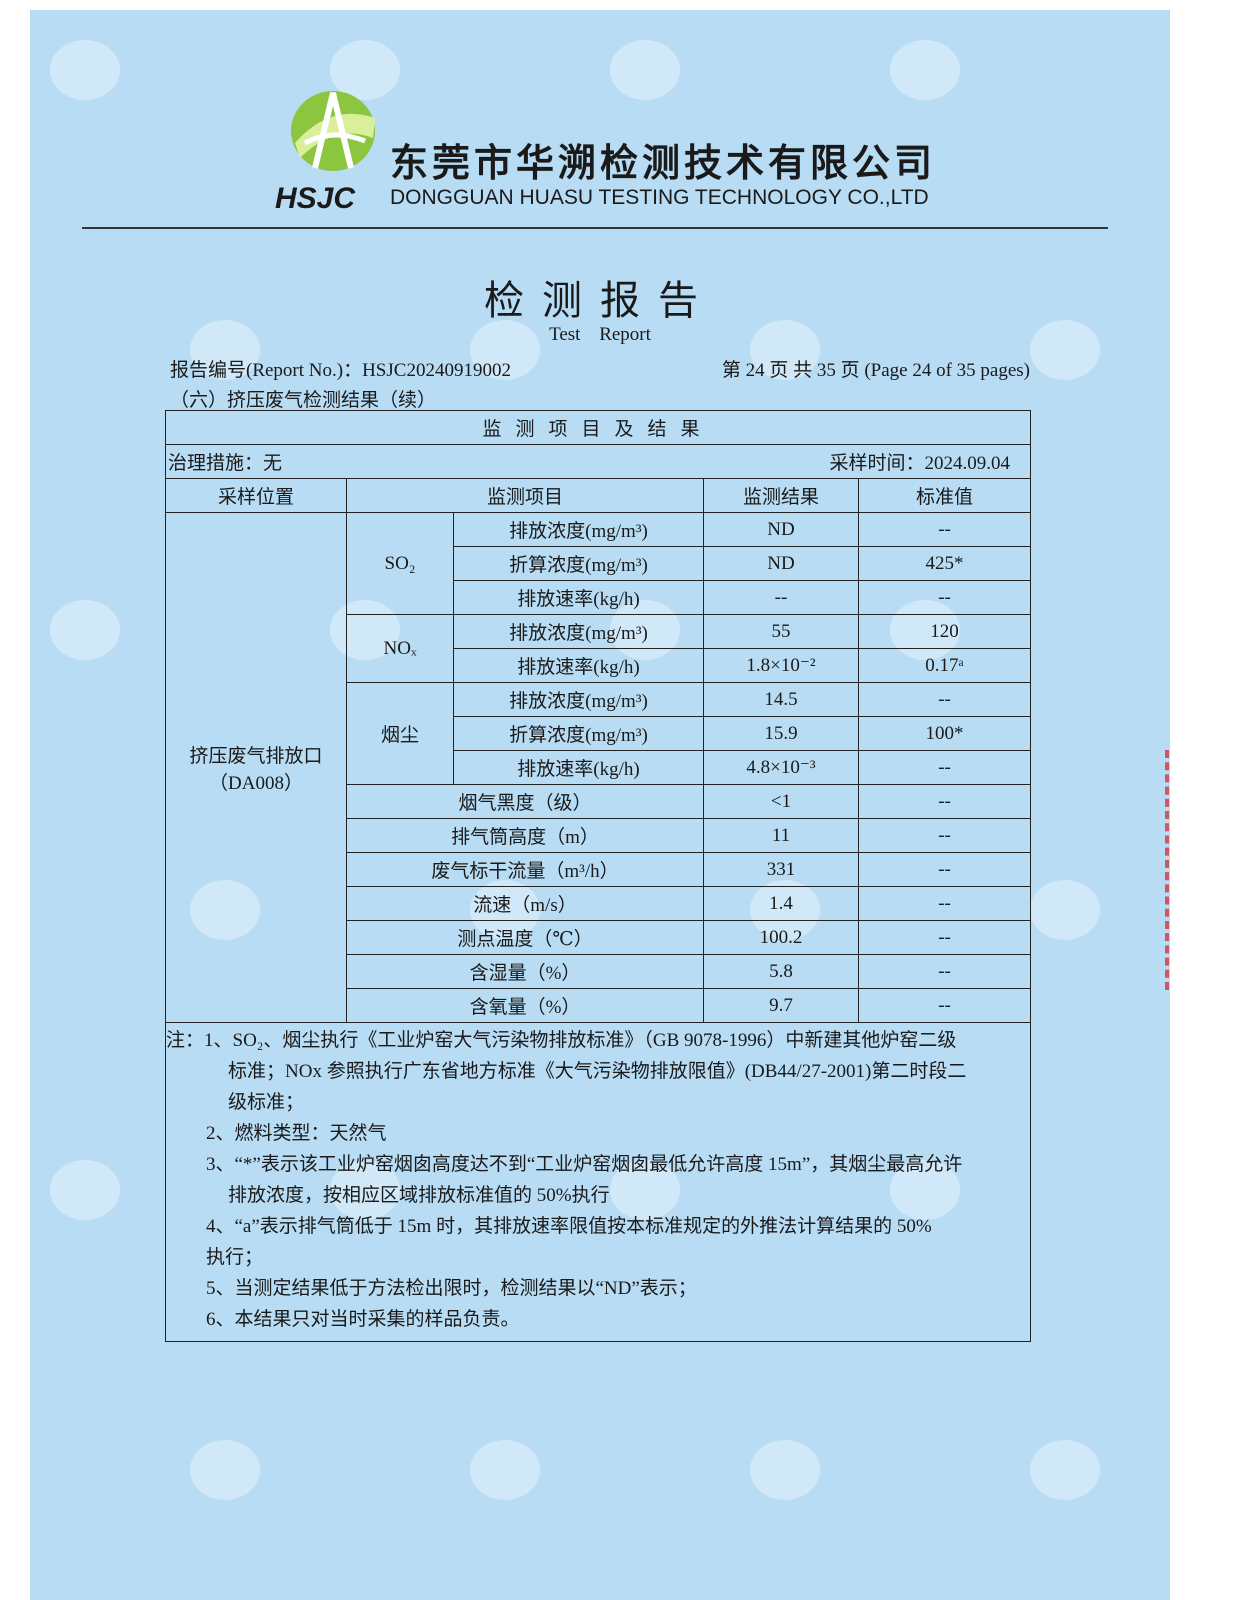 Image resolution: width=1236 pixels, height=1600 pixels. I want to click on header-location: 采样位置, so click(256, 495).